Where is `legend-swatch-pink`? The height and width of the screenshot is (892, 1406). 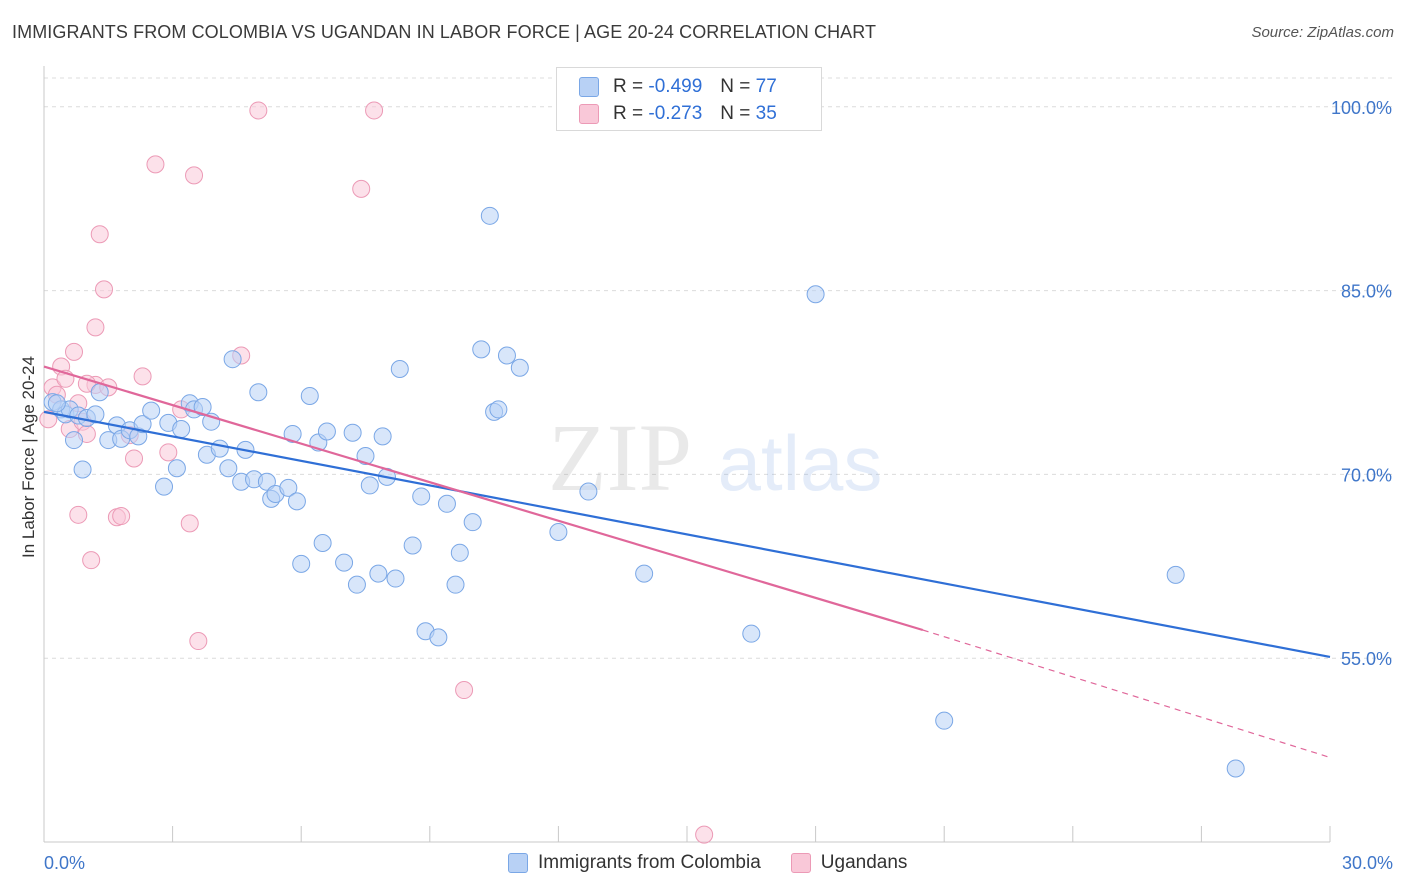 legend-swatch-pink is located at coordinates (589, 114).